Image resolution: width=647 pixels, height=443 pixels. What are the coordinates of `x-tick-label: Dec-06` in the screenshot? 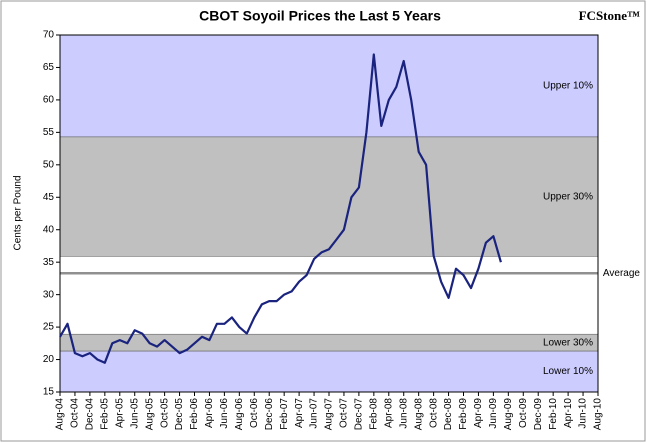 It's located at (269, 414).